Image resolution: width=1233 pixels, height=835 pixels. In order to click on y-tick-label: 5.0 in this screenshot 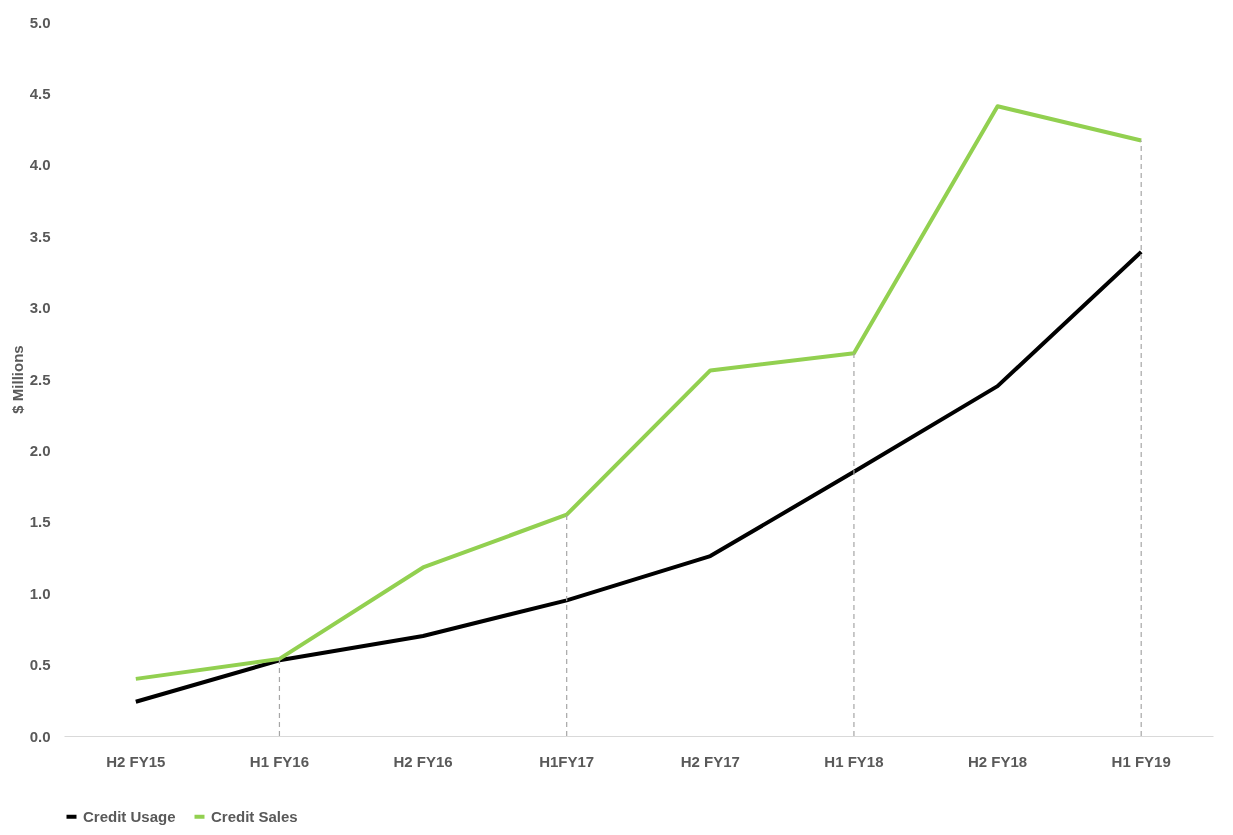, I will do `click(40, 22)`.